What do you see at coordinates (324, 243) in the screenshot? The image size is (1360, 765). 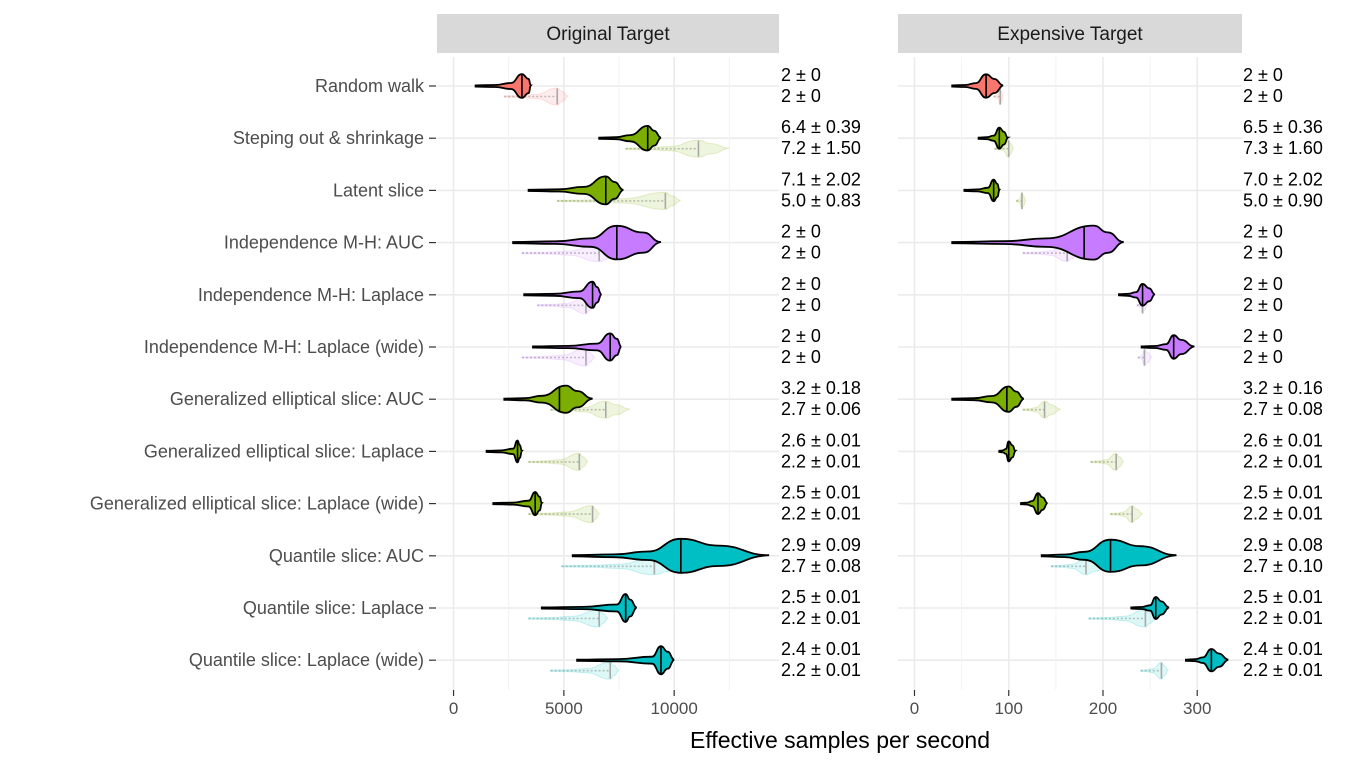 I see `category-label: Independence M-H: AUC` at bounding box center [324, 243].